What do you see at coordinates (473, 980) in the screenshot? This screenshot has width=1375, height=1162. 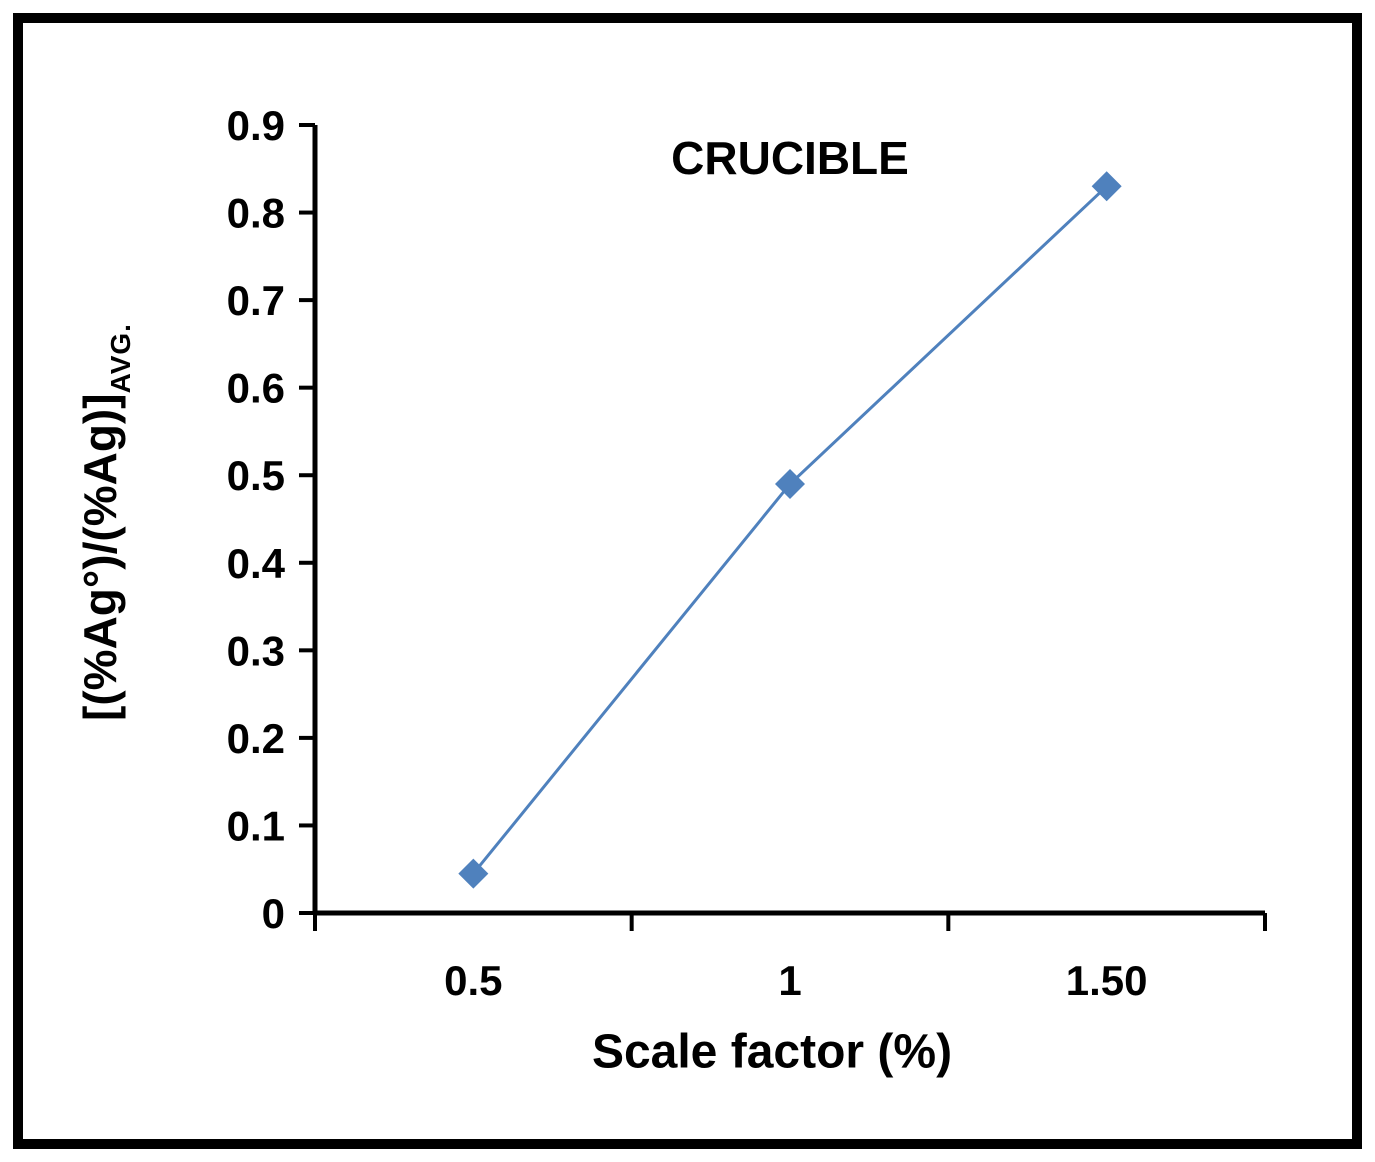 I see `x-tick-label: 0.5` at bounding box center [473, 980].